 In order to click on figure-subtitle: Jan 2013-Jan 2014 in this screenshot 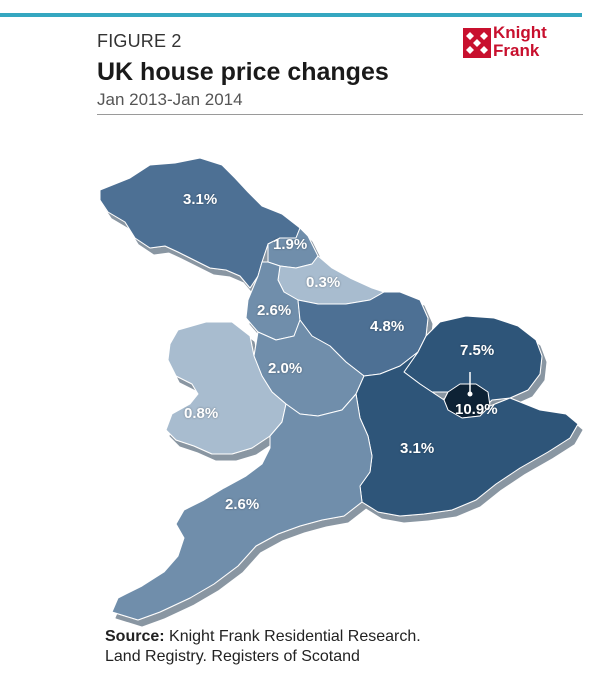, I will do `click(170, 99)`.